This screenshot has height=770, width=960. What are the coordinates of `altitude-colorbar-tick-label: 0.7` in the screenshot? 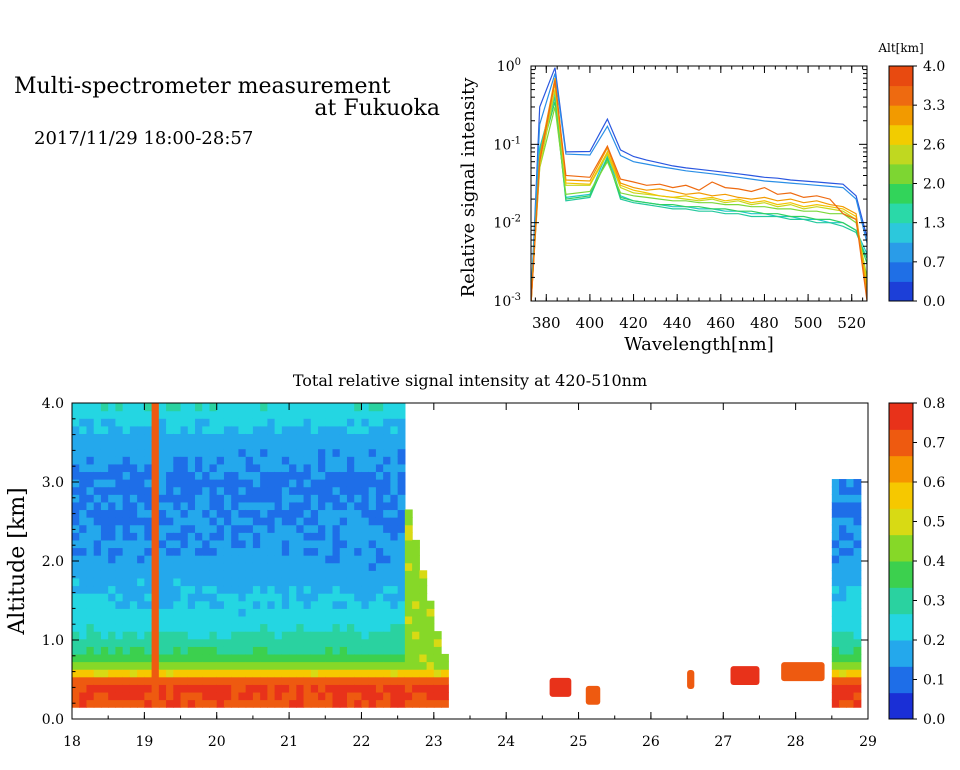 It's located at (934, 263).